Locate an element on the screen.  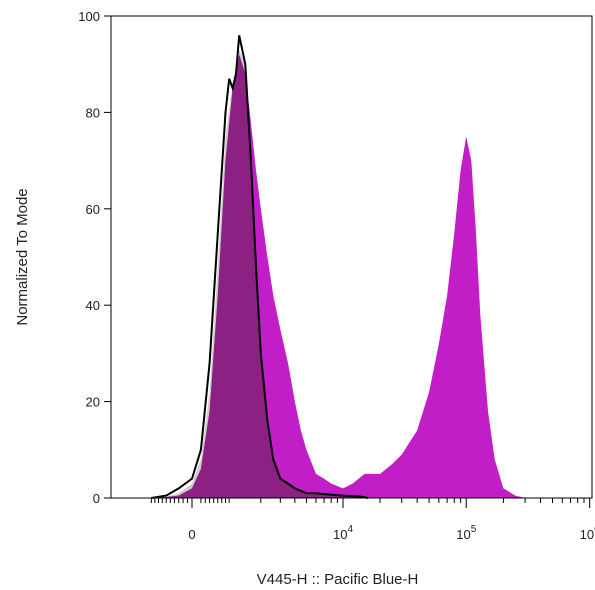
y-tick-label: 100 is located at coordinates (89, 16).